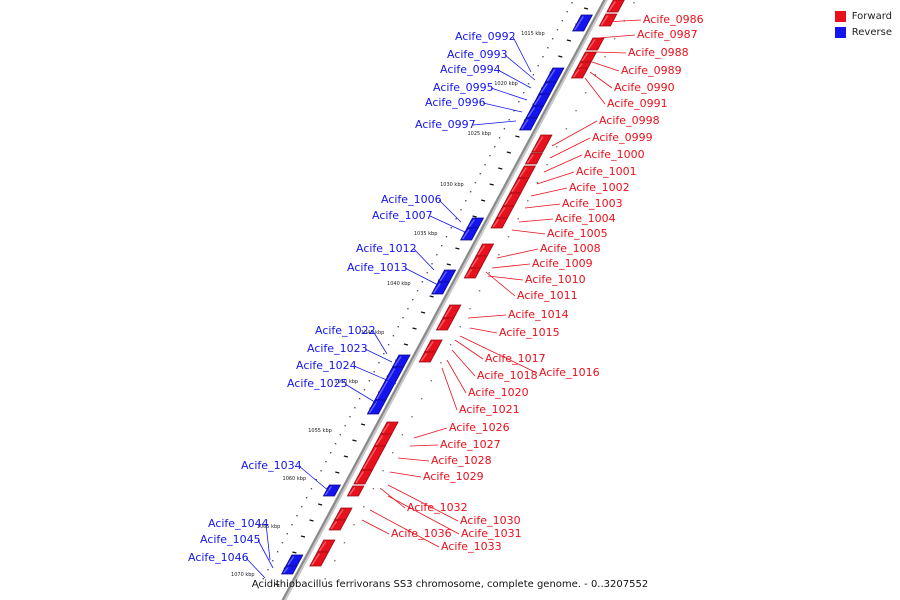 The width and height of the screenshot is (900, 600). I want to click on reverse-gene-block, so click(528, 124).